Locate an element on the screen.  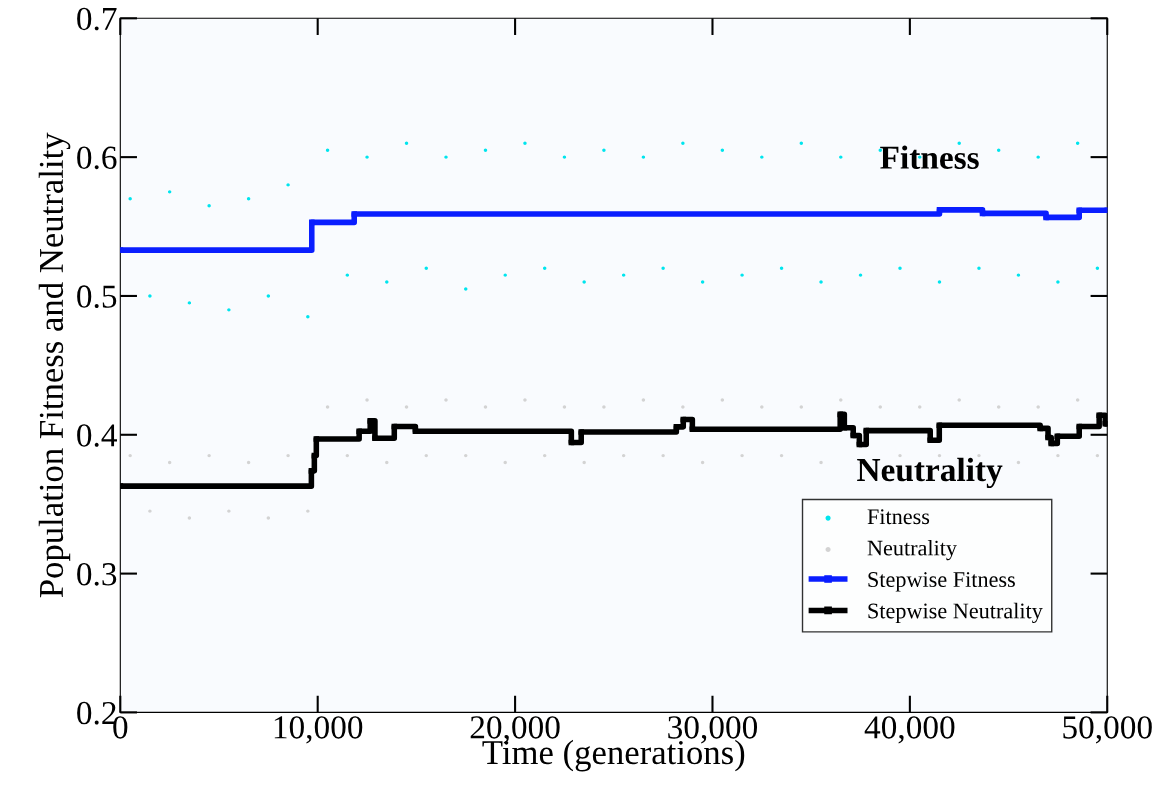
x-tick-label: 40,000 is located at coordinates (909, 730).